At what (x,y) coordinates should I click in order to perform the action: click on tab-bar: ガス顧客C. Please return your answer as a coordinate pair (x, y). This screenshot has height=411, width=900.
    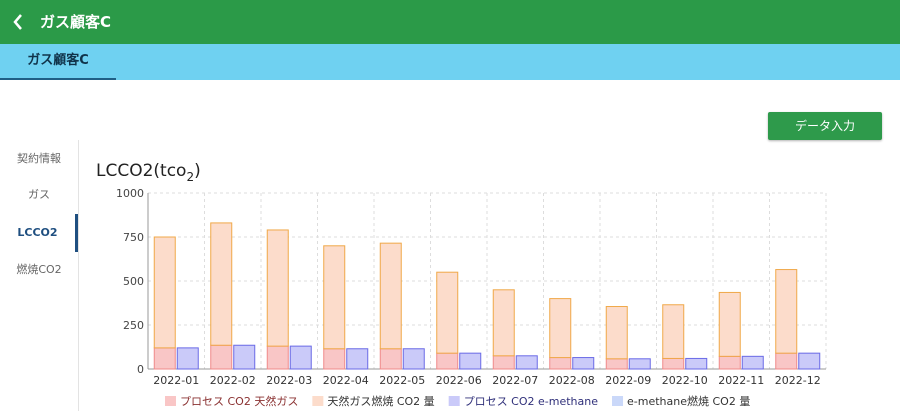
    Looking at the image, I should click on (450, 62).